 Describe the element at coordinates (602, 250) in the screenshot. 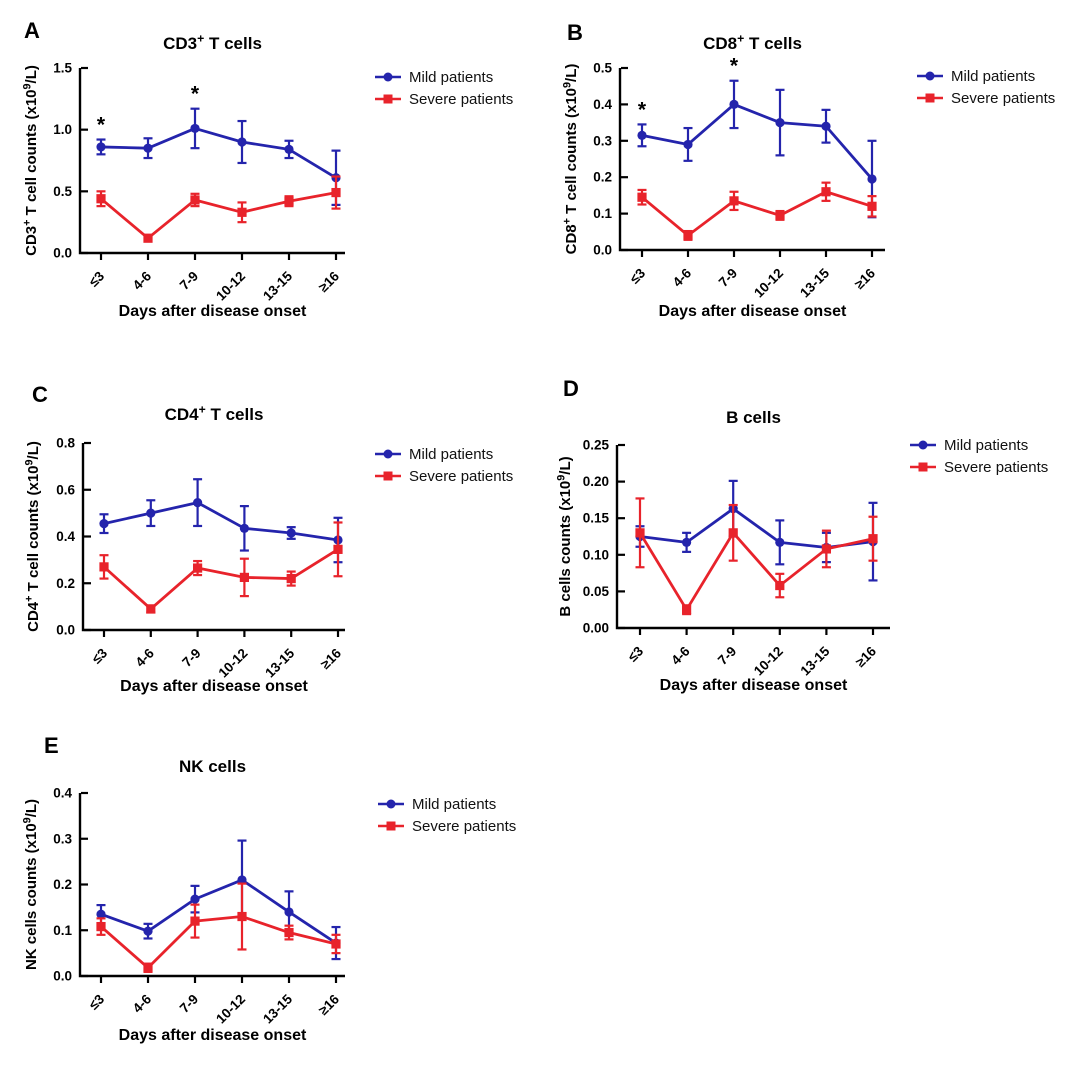

I see `y-tick-label: 0.0` at that location.